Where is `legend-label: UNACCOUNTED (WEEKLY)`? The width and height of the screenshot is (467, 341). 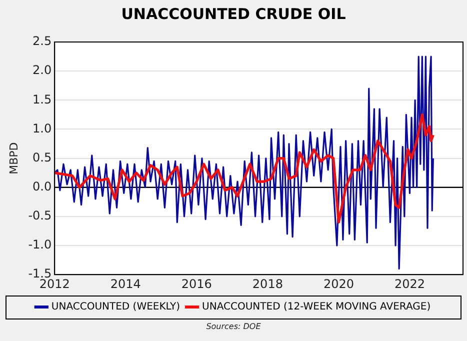
legend-label: UNACCOUNTED (WEEKLY) is located at coordinates (115, 307).